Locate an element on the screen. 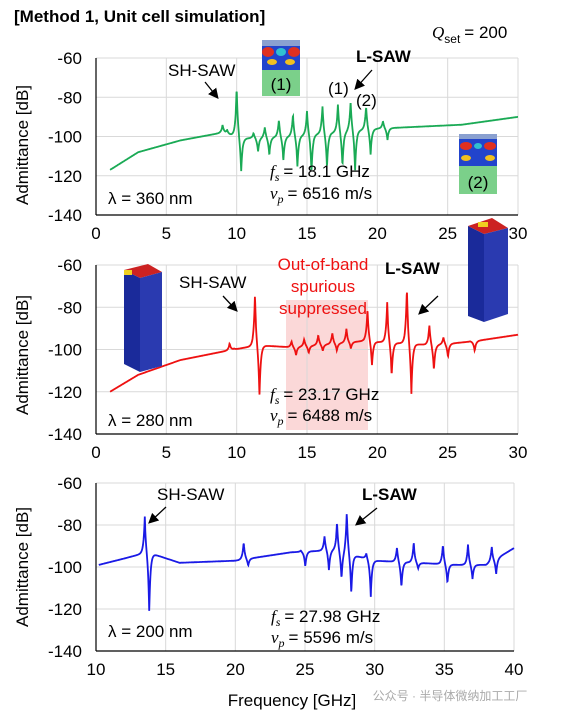 The width and height of the screenshot is (570, 717). fs-text: fs = 18.1 GHz is located at coordinates (320, 173).